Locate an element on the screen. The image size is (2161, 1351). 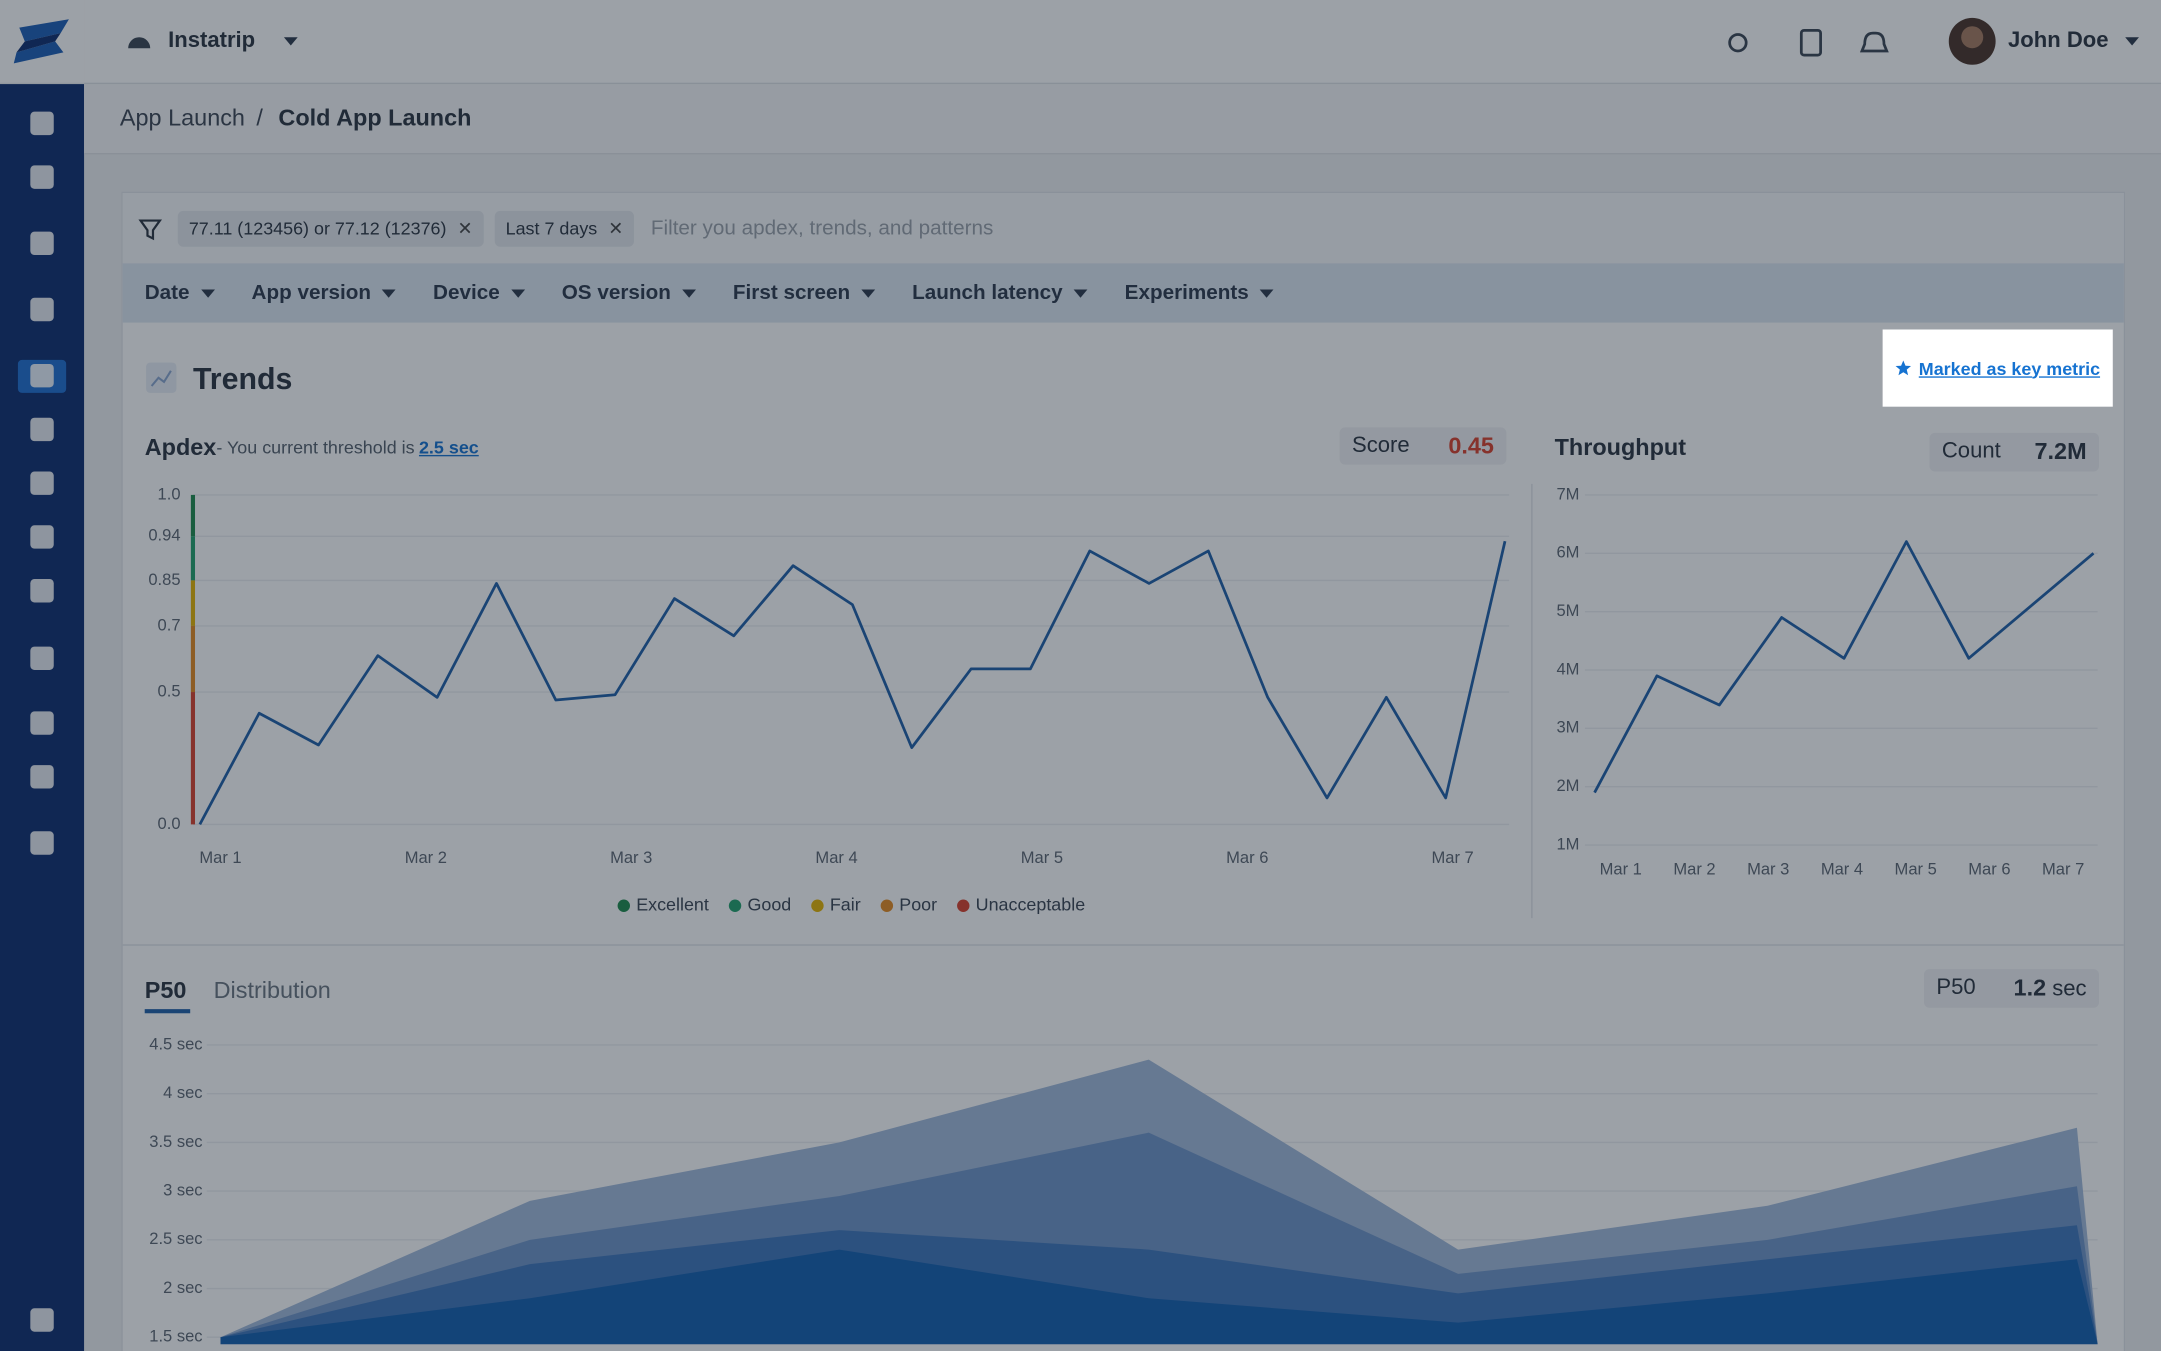
y-tick-label: 4.5 sec is located at coordinates (175, 1043).